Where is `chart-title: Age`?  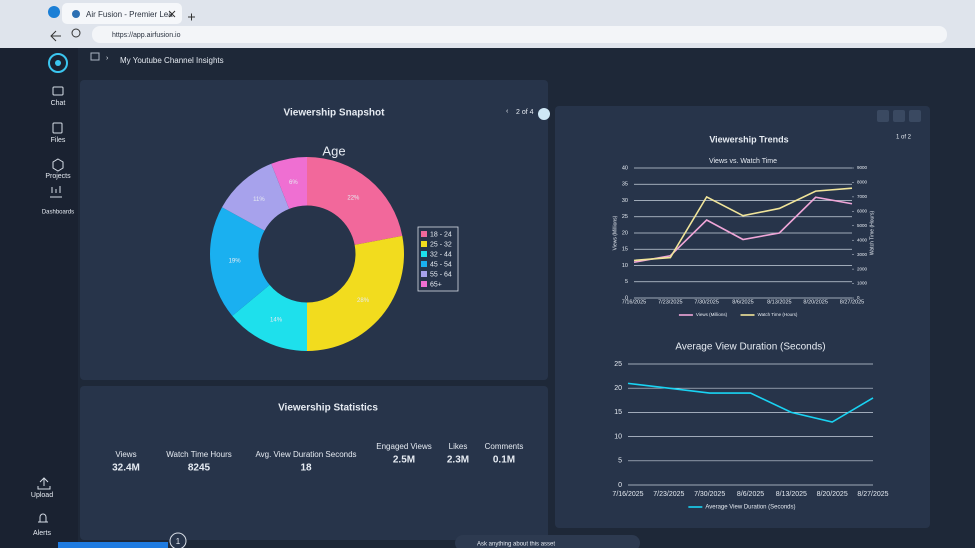
chart-title: Age is located at coordinates (333, 150).